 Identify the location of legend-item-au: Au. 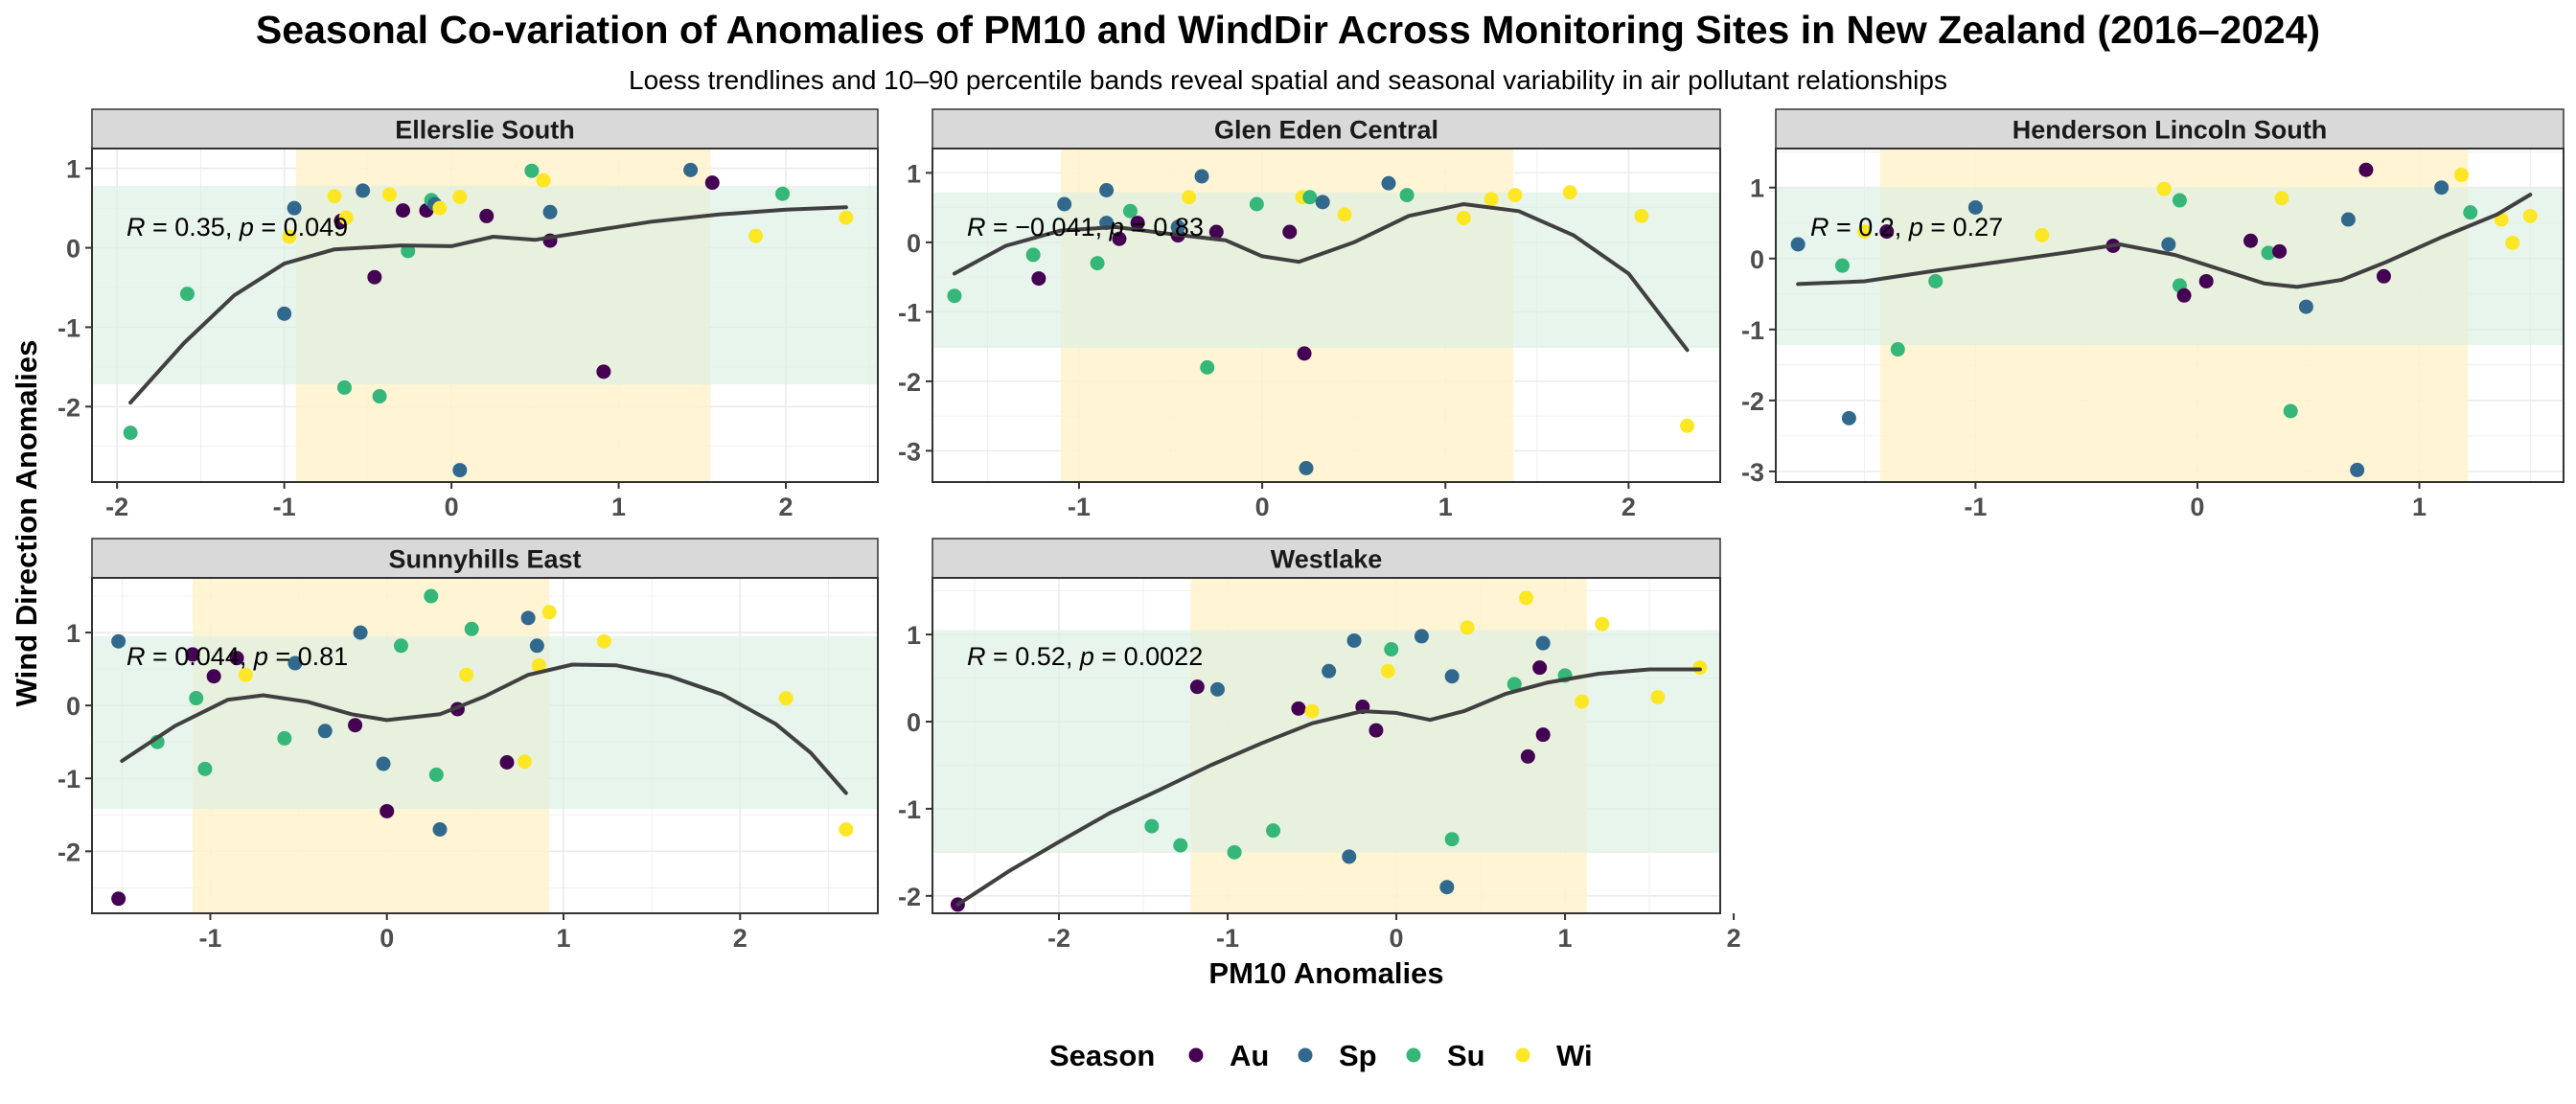
(1228, 1055).